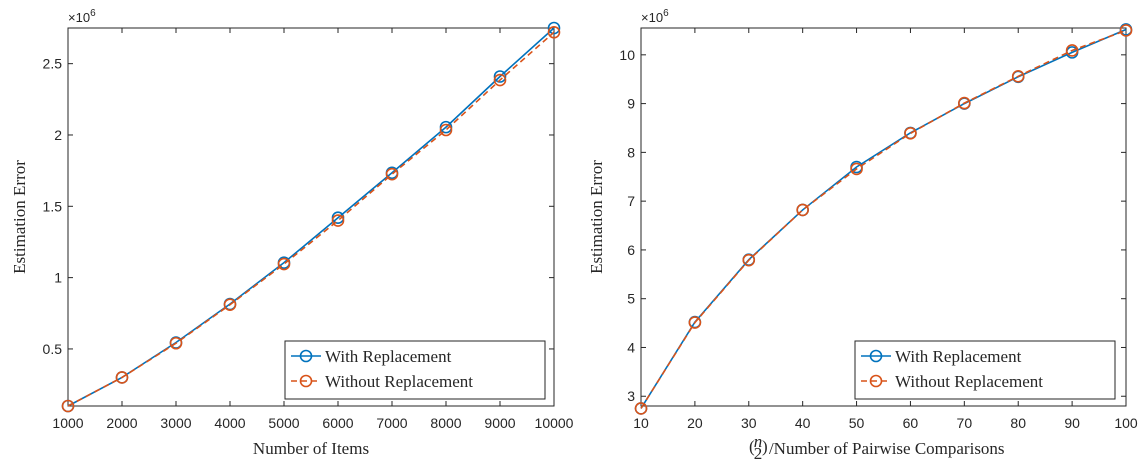  Describe the element at coordinates (911, 423) in the screenshot. I see `x-tick-label: 60` at that location.